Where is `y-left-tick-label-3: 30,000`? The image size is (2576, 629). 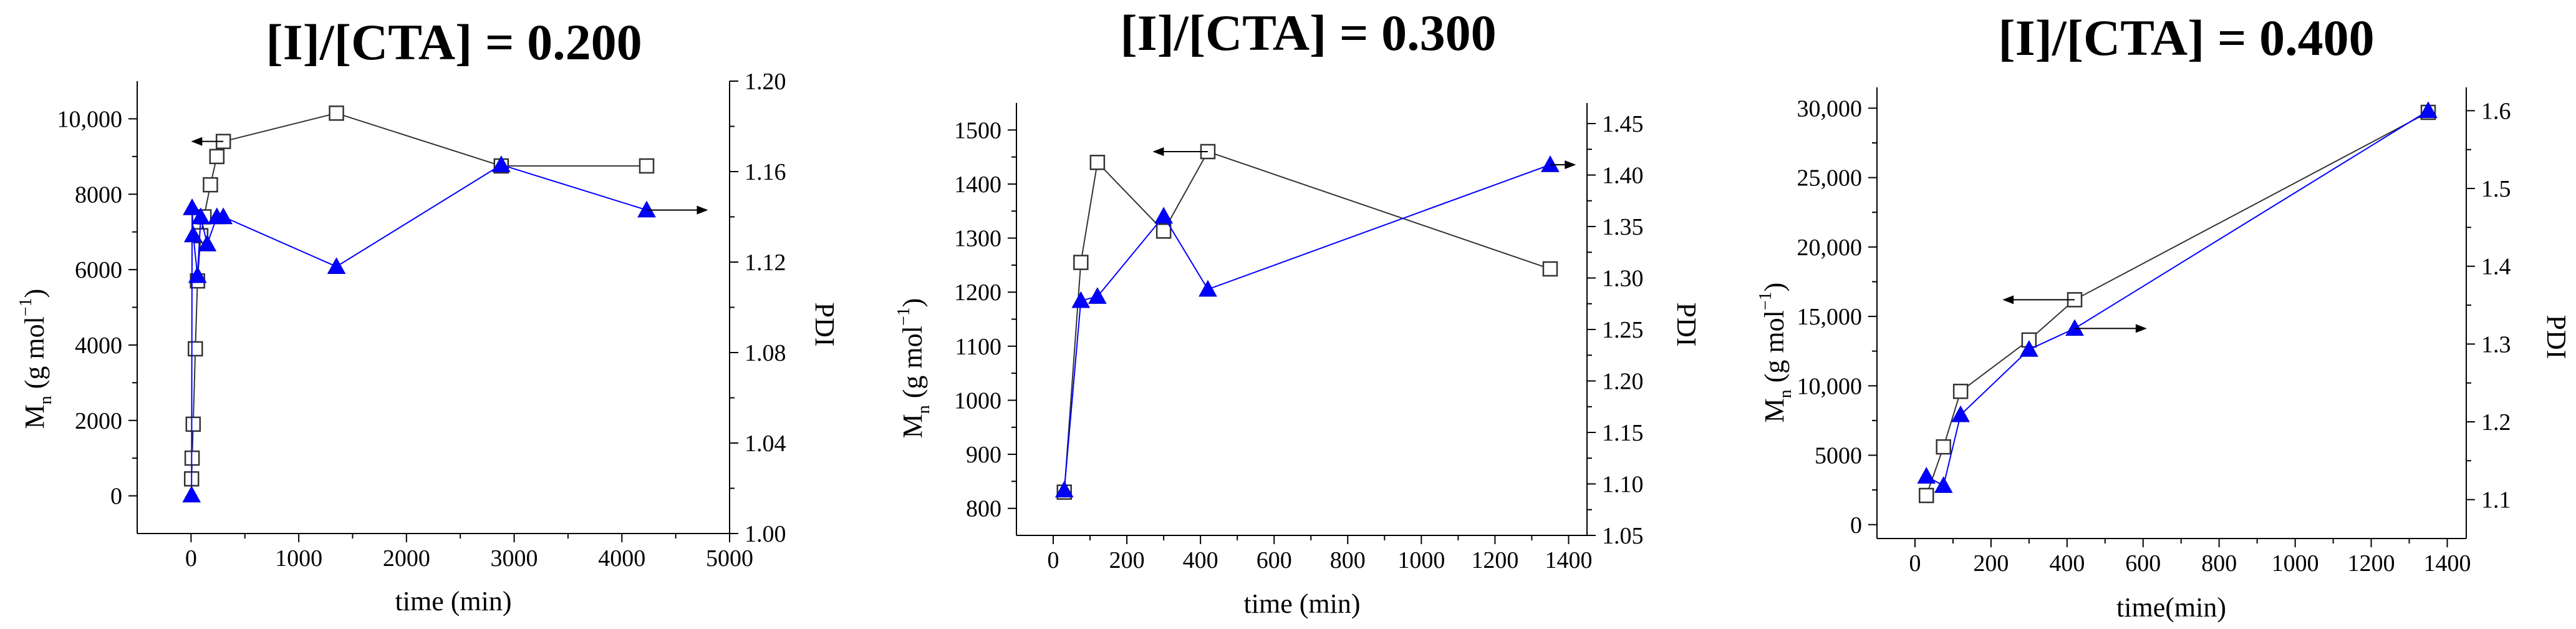 y-left-tick-label-3: 30,000 is located at coordinates (1830, 109).